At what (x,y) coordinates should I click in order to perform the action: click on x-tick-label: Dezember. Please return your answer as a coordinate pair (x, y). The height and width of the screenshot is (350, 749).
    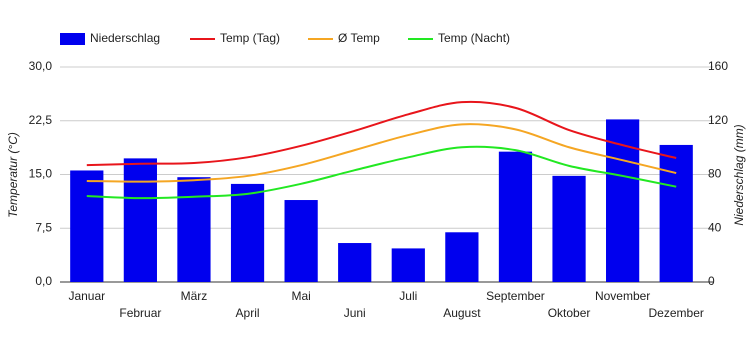
    Looking at the image, I should click on (676, 313).